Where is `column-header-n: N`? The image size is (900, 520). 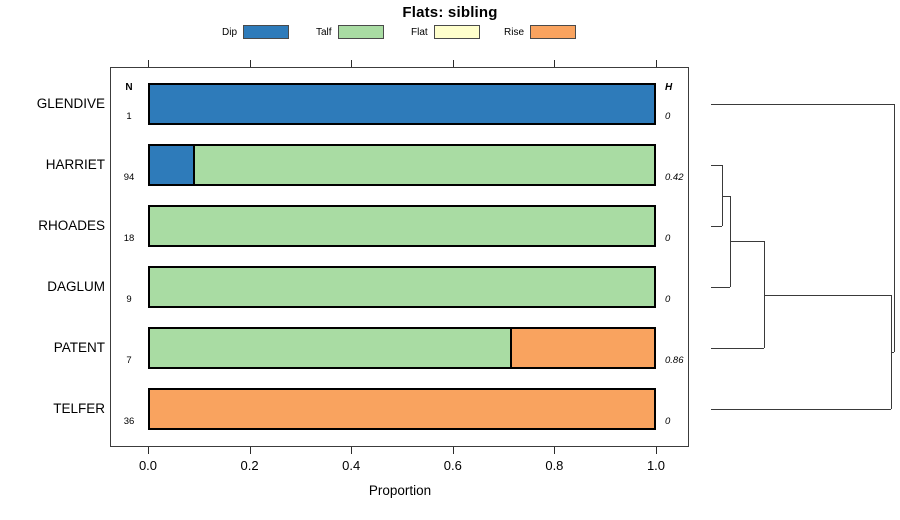 column-header-n: N is located at coordinates (129, 87).